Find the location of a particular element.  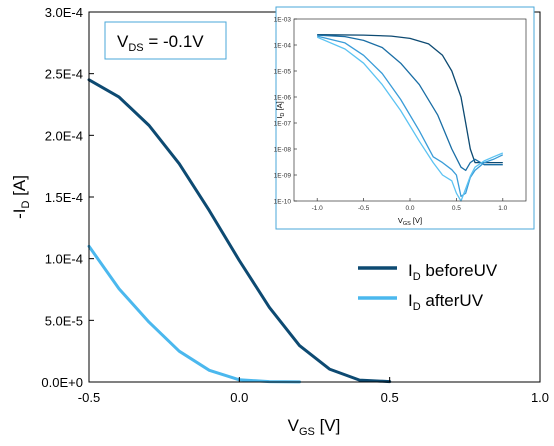

main-x-axis-label: VGS [V] is located at coordinates (314, 427).